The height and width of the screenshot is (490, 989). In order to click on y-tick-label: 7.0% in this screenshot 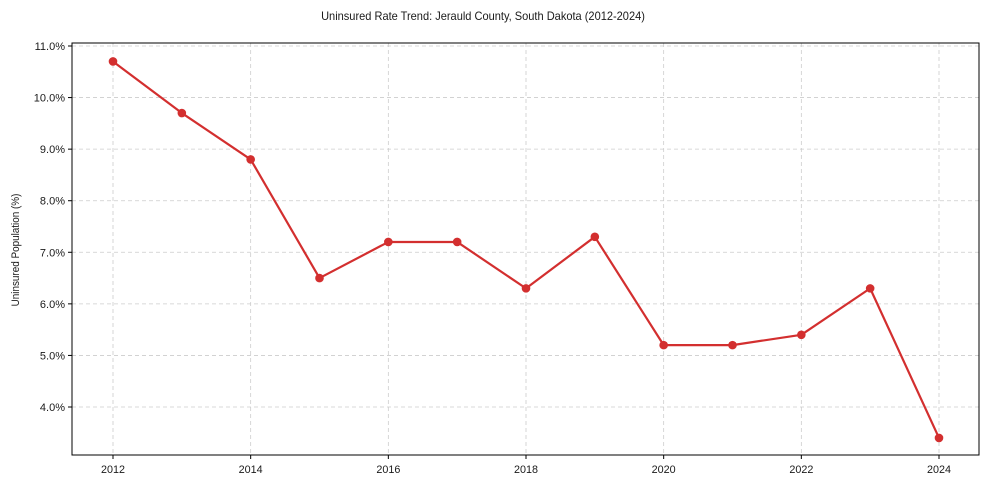, I will do `click(52, 253)`.